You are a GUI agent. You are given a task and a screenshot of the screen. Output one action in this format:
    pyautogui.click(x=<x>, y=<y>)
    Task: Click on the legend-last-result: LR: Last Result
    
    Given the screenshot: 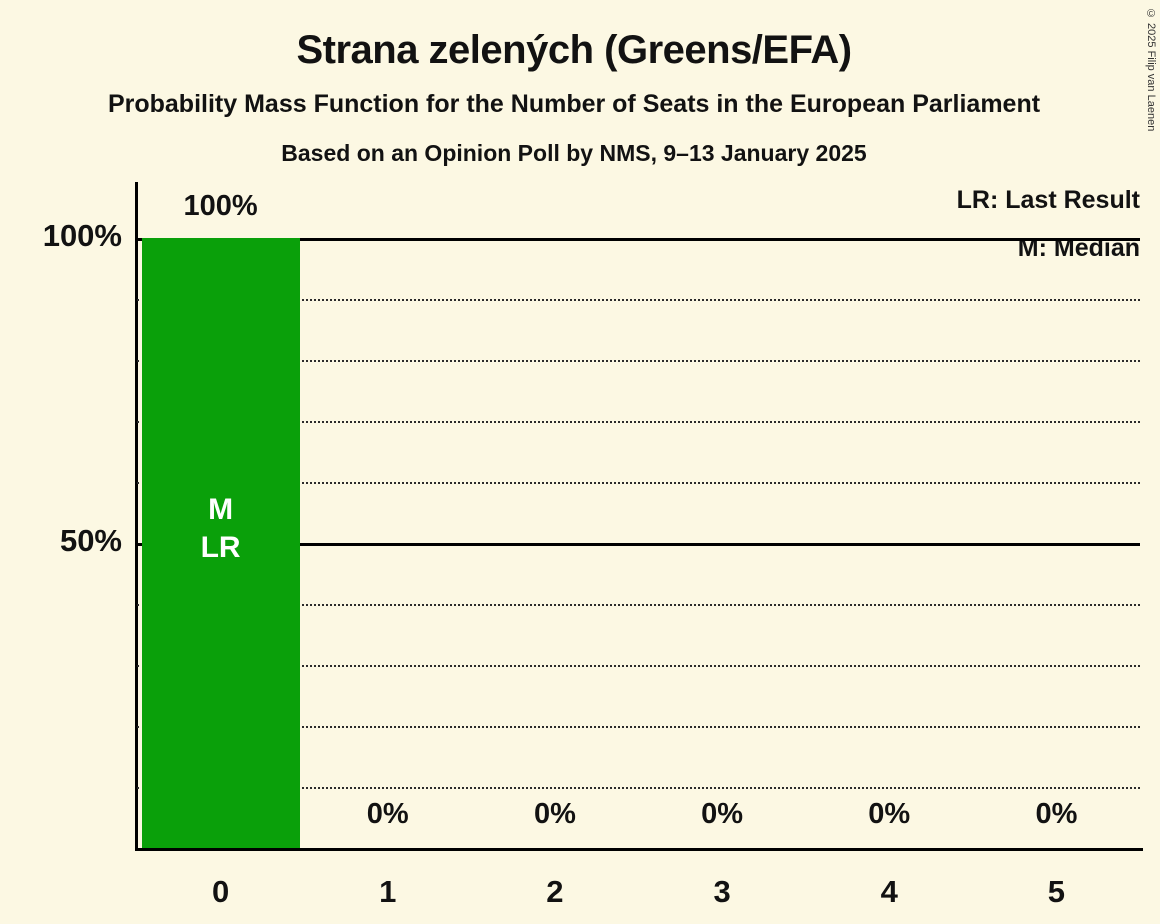 What is the action you would take?
    pyautogui.click(x=1048, y=200)
    